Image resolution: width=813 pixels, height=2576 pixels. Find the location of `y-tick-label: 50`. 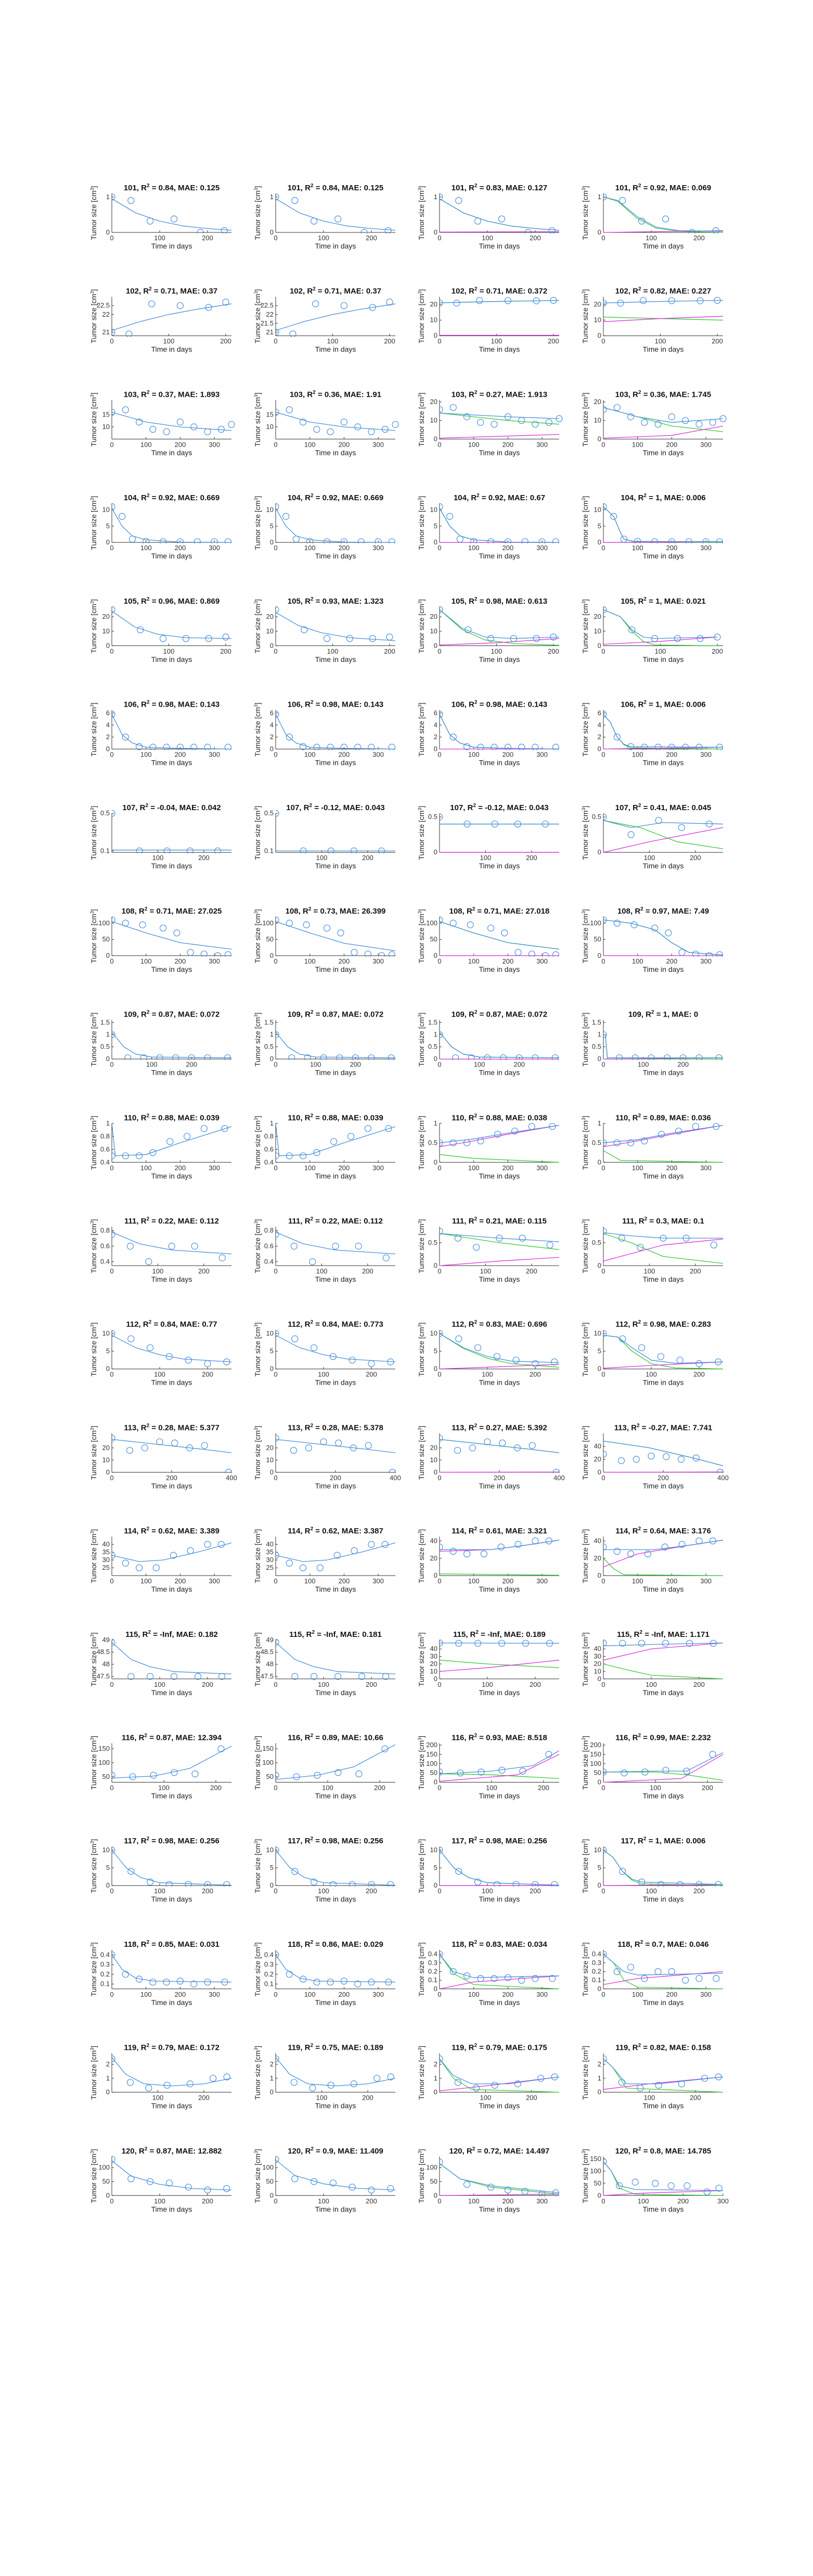

y-tick-label: 50 is located at coordinates (433, 2181).